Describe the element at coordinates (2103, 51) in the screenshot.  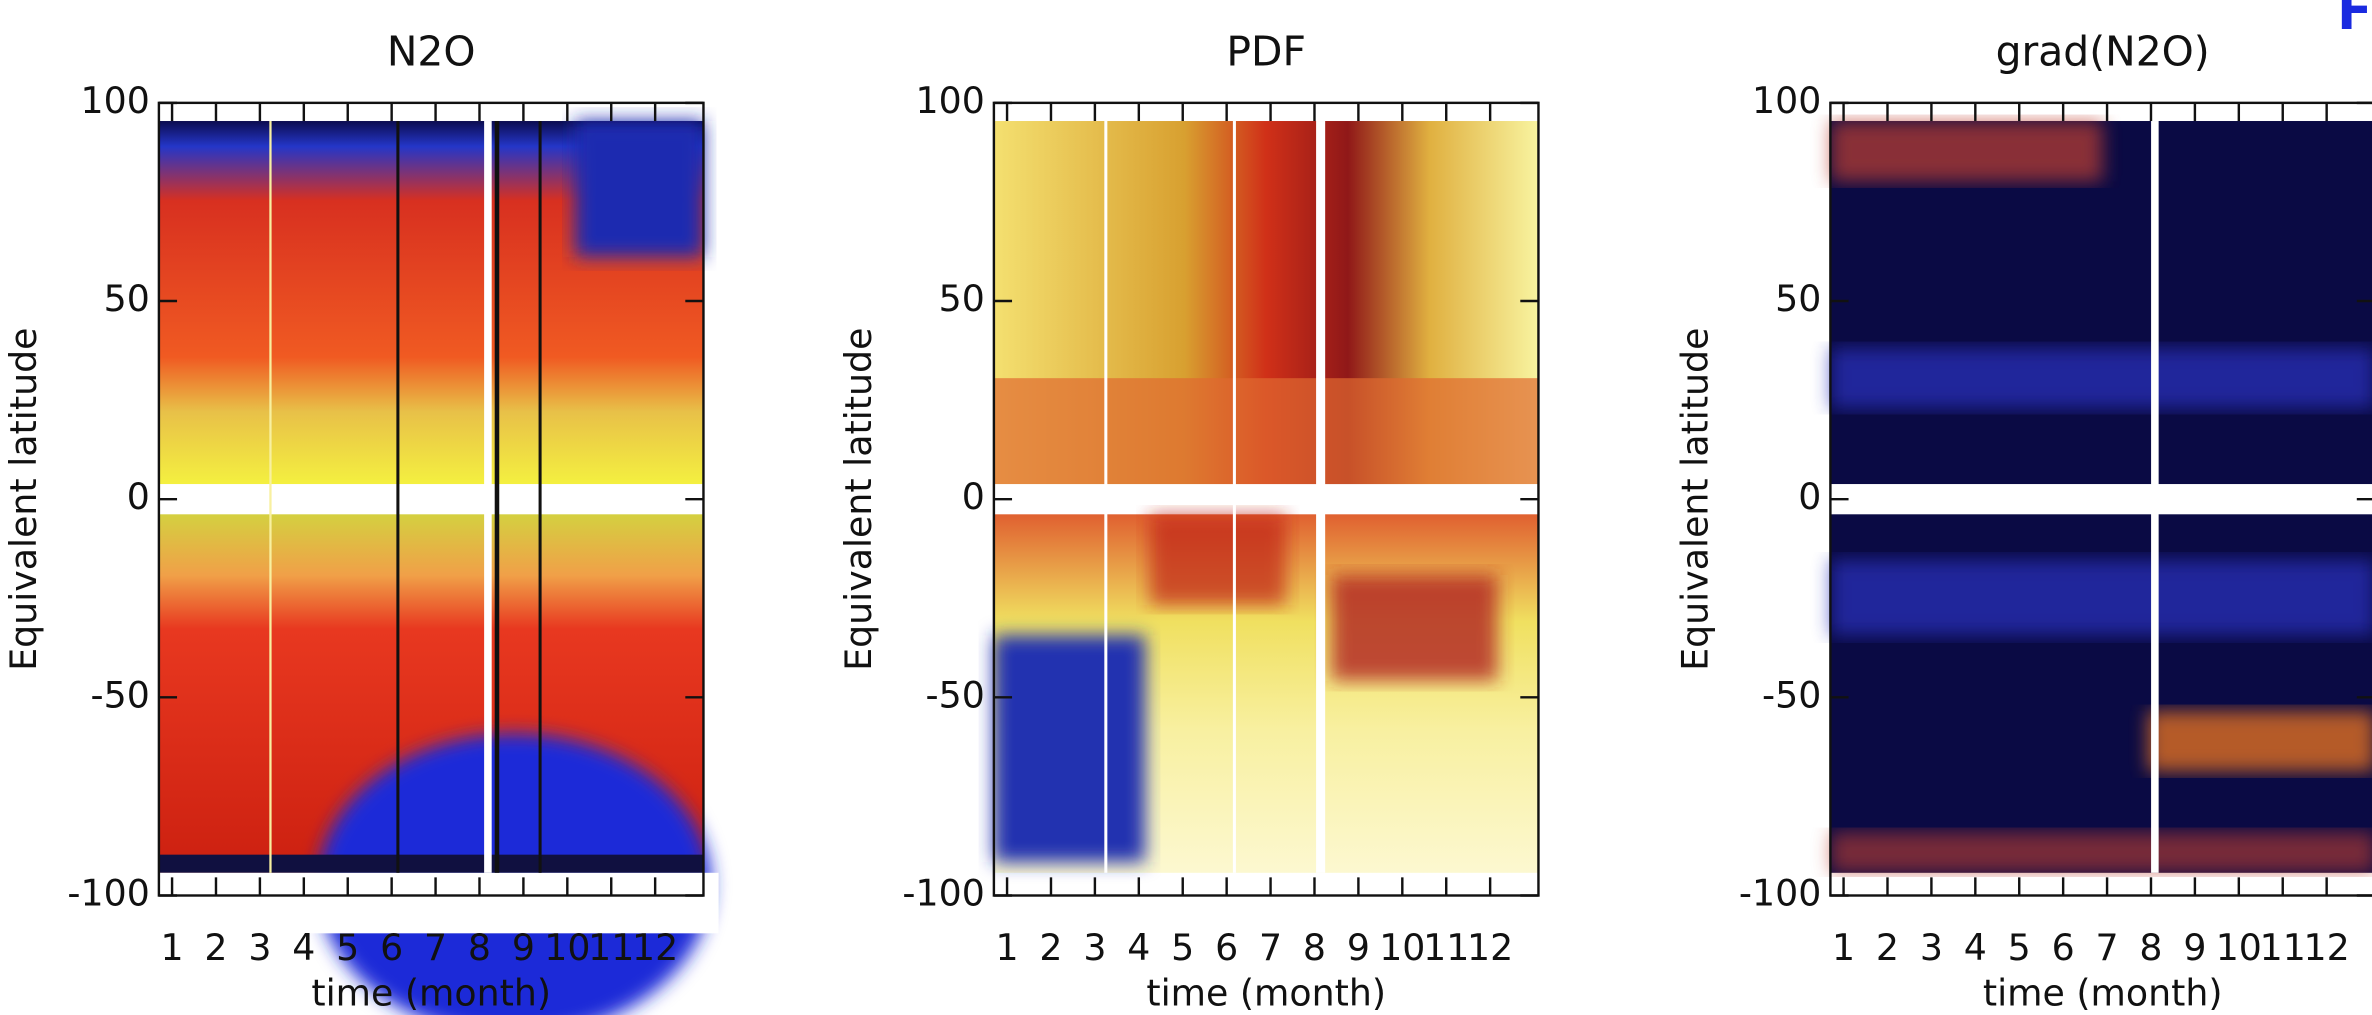
I see `chart-title: grad(N2O)` at that location.